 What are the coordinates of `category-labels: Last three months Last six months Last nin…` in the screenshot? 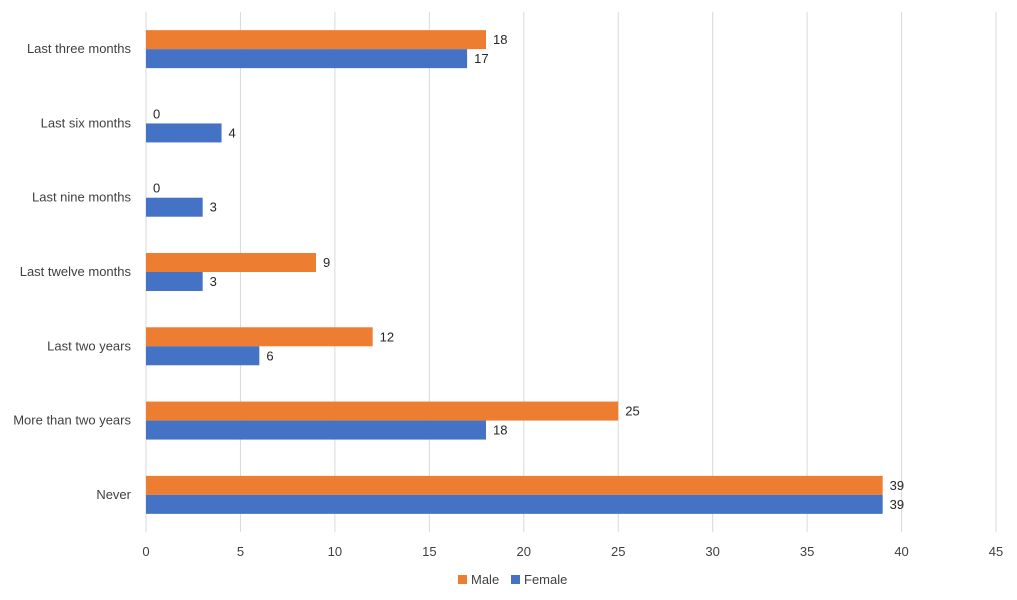 It's located at (72, 271).